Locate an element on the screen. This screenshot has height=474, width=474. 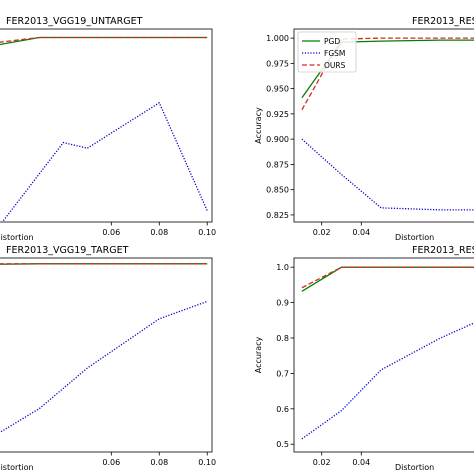
panel-title: FER2013_VGG19_UNTARGET is located at coordinates (74, 21).